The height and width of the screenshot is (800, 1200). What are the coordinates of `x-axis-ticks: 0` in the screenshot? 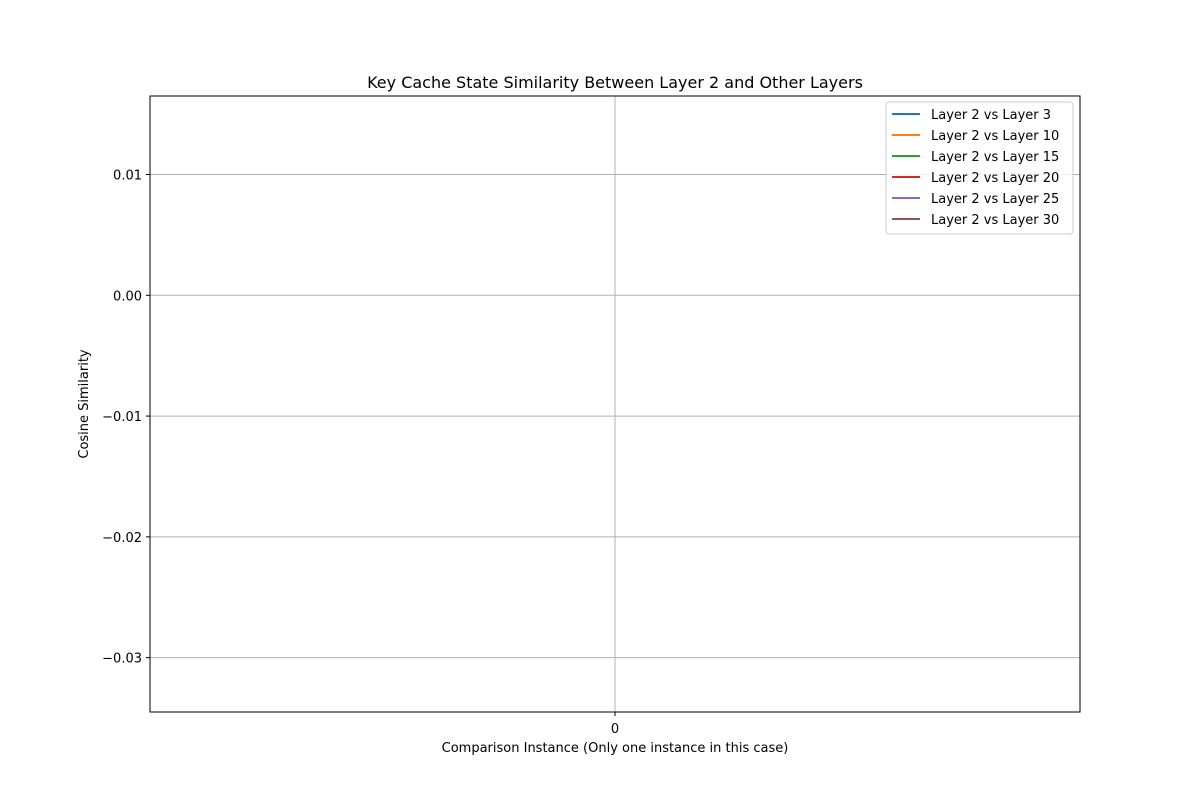 It's located at (615, 724).